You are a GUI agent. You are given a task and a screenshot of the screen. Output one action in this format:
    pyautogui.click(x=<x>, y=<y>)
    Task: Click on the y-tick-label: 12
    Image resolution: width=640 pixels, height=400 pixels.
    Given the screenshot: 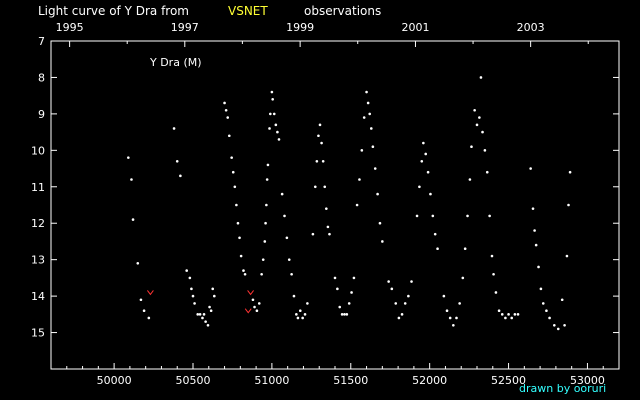 What is the action you would take?
    pyautogui.click(x=38, y=223)
    